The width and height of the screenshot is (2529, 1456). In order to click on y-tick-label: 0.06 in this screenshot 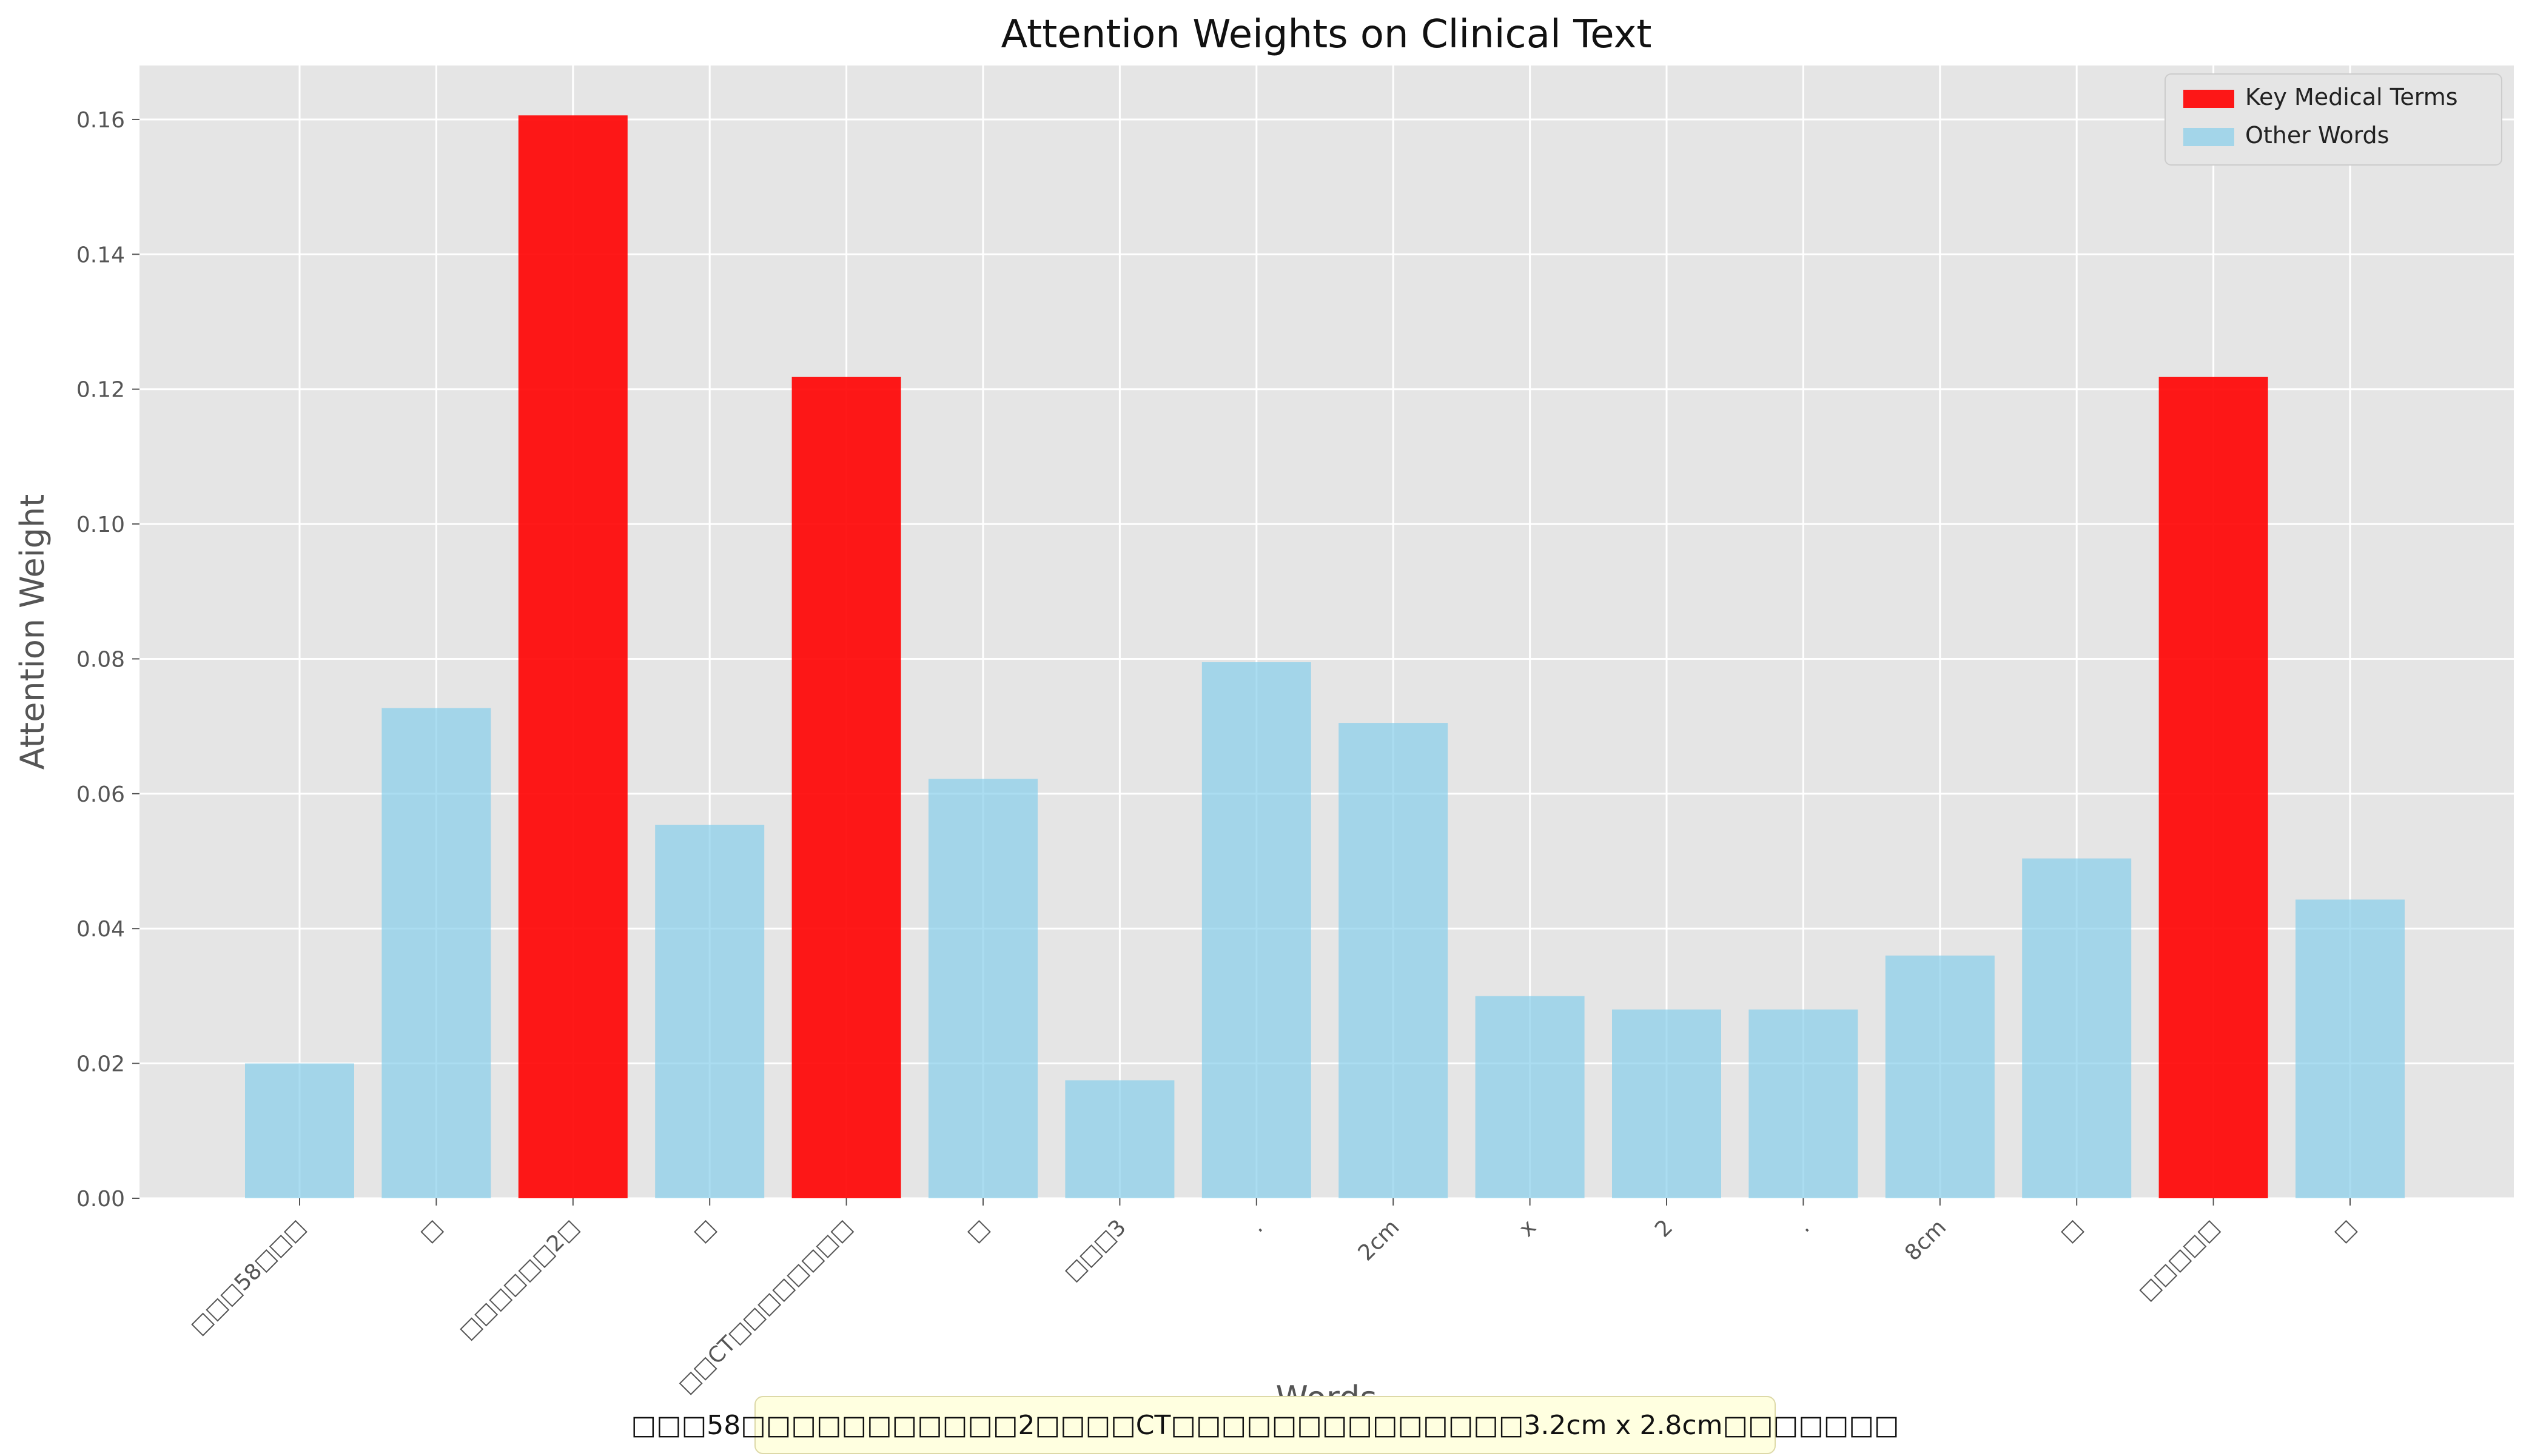, I will do `click(100, 794)`.